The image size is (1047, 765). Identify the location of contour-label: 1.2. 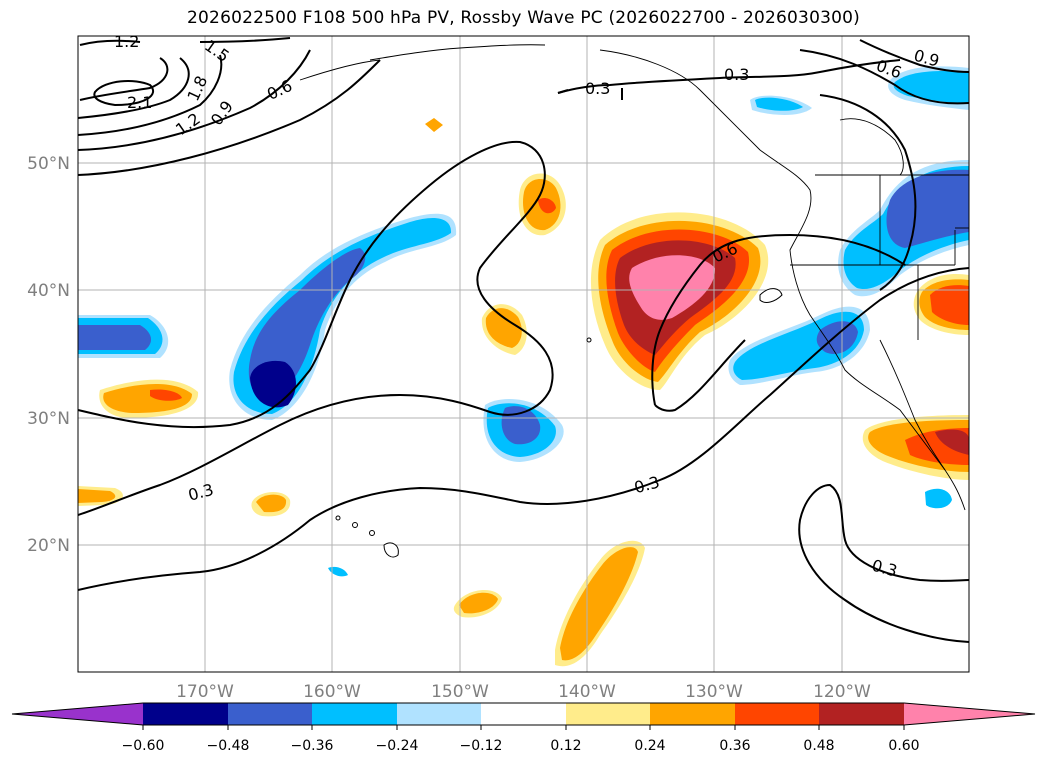
(126, 41).